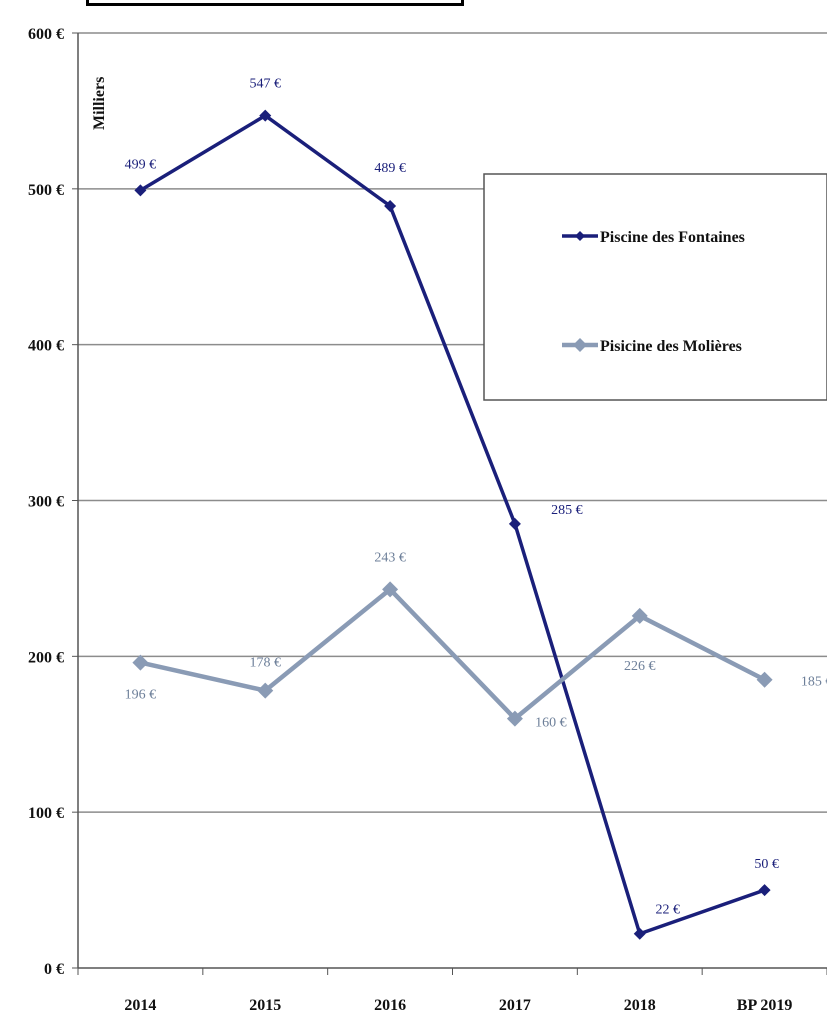  What do you see at coordinates (390, 557) in the screenshot?
I see `data-label: 243 €` at bounding box center [390, 557].